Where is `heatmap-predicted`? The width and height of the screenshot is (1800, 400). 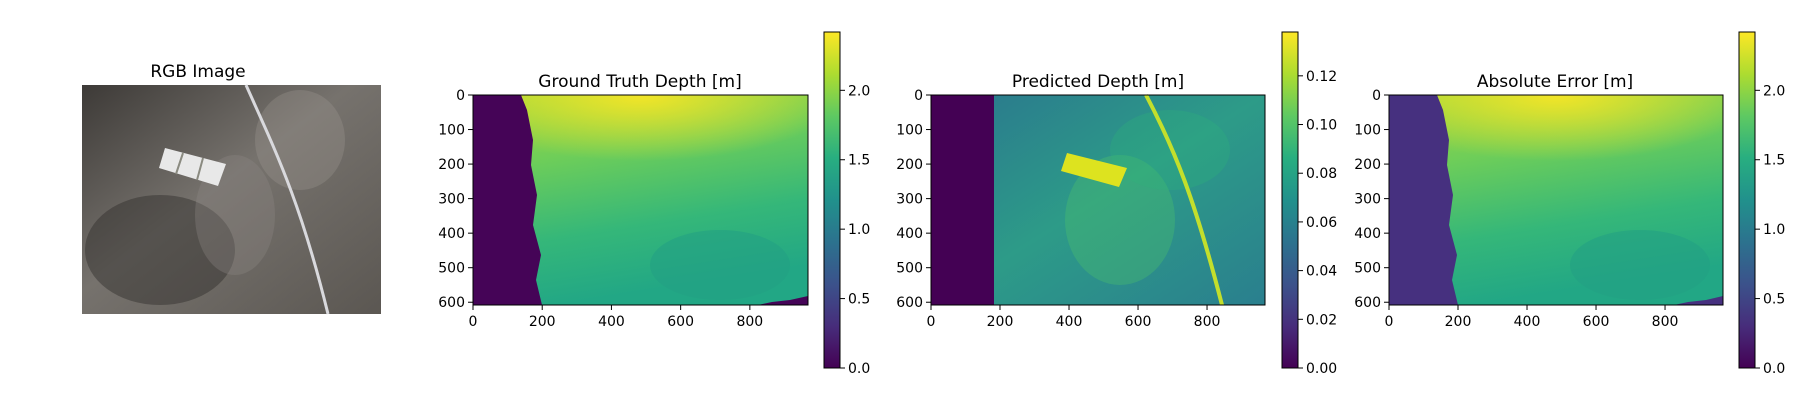 heatmap-predicted is located at coordinates (1098, 200).